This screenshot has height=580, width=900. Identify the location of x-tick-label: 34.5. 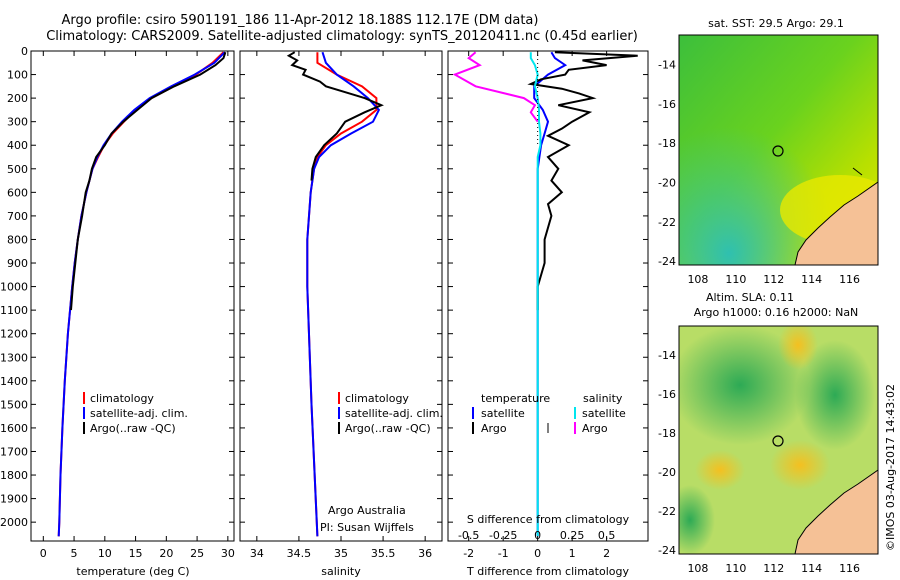
(299, 553).